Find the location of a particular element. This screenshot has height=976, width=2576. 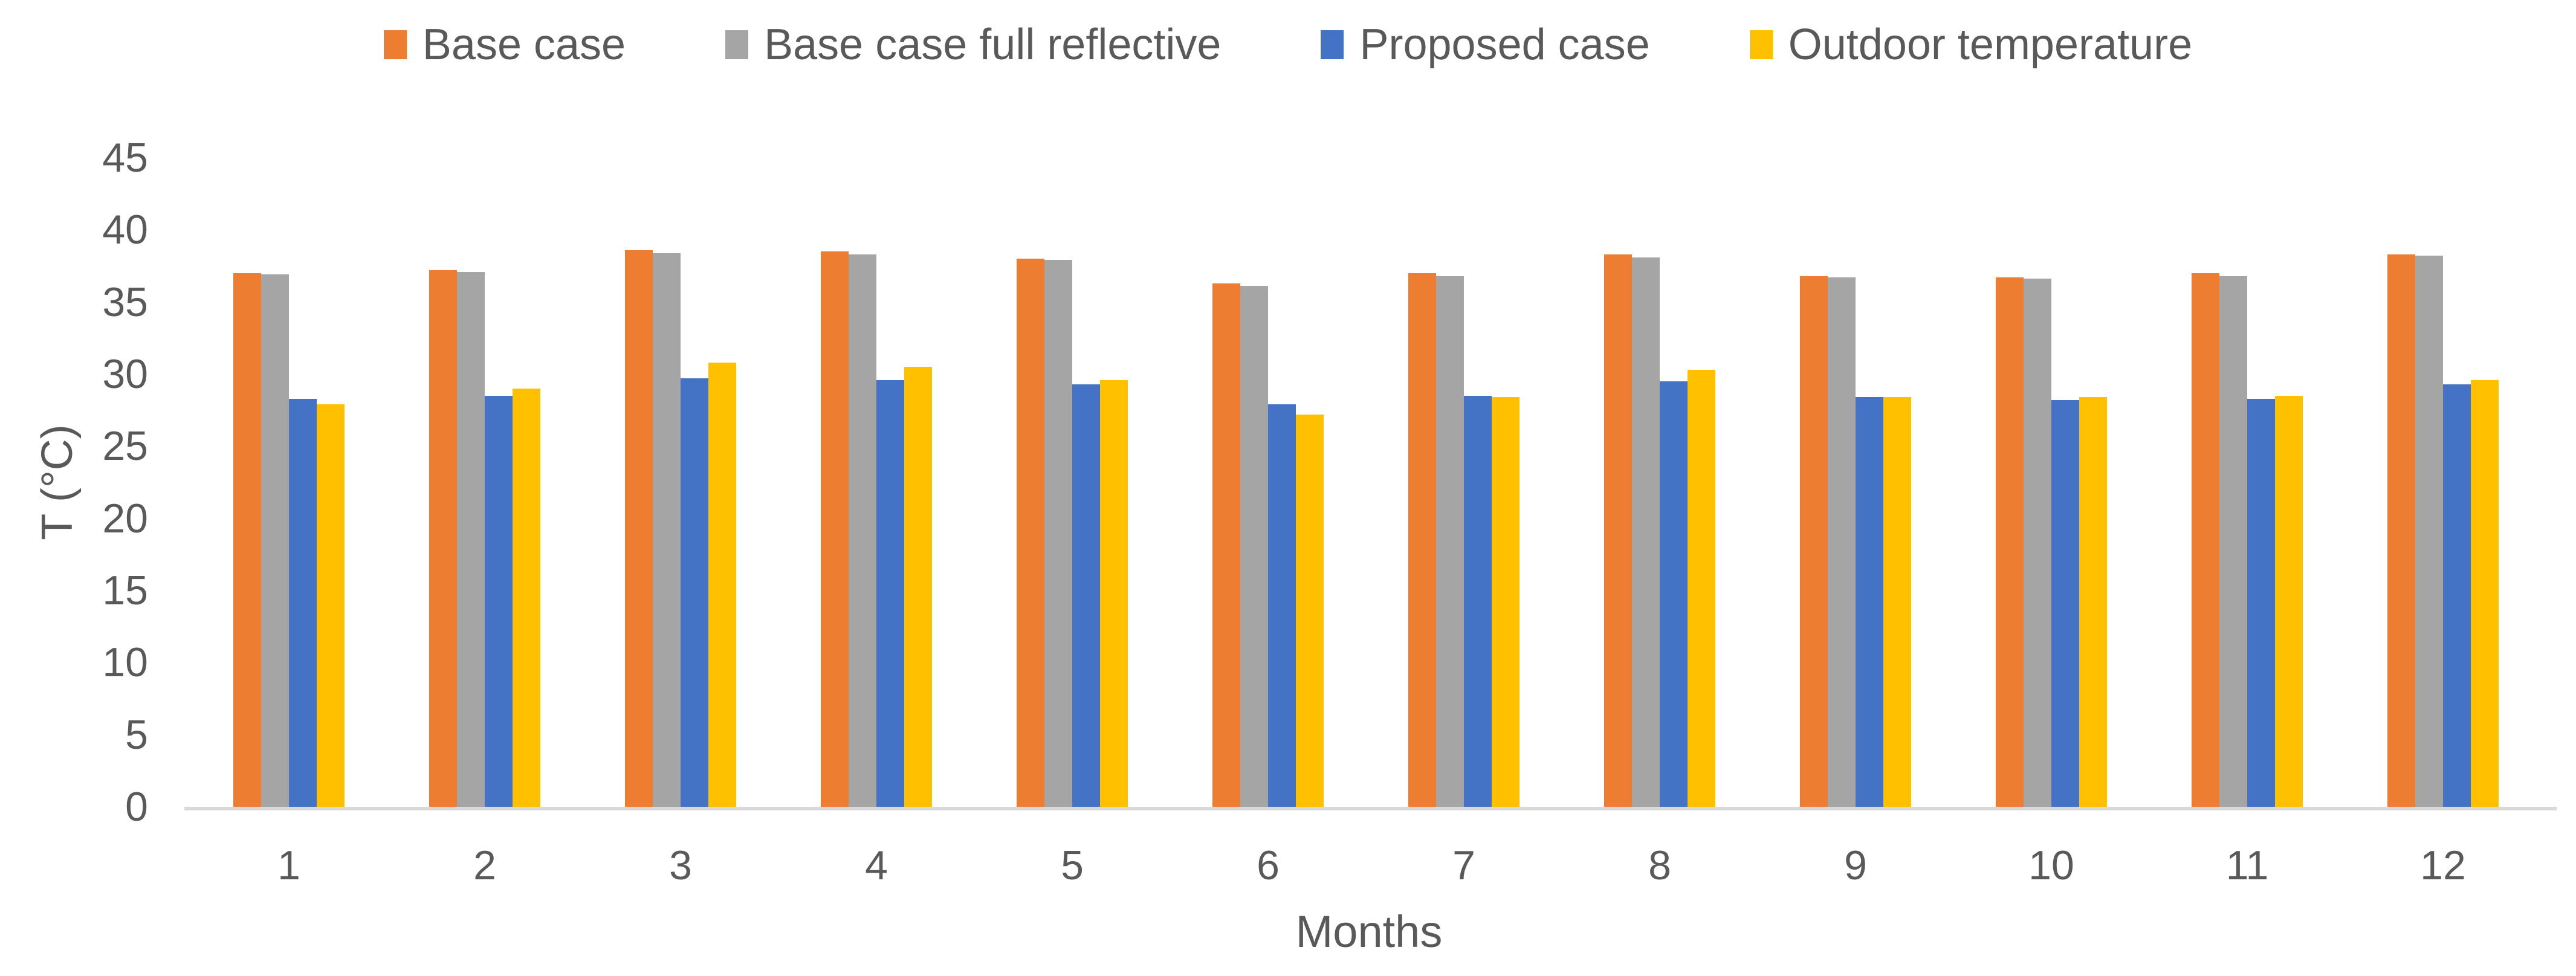

y-tick-label: 0 is located at coordinates (136, 807).